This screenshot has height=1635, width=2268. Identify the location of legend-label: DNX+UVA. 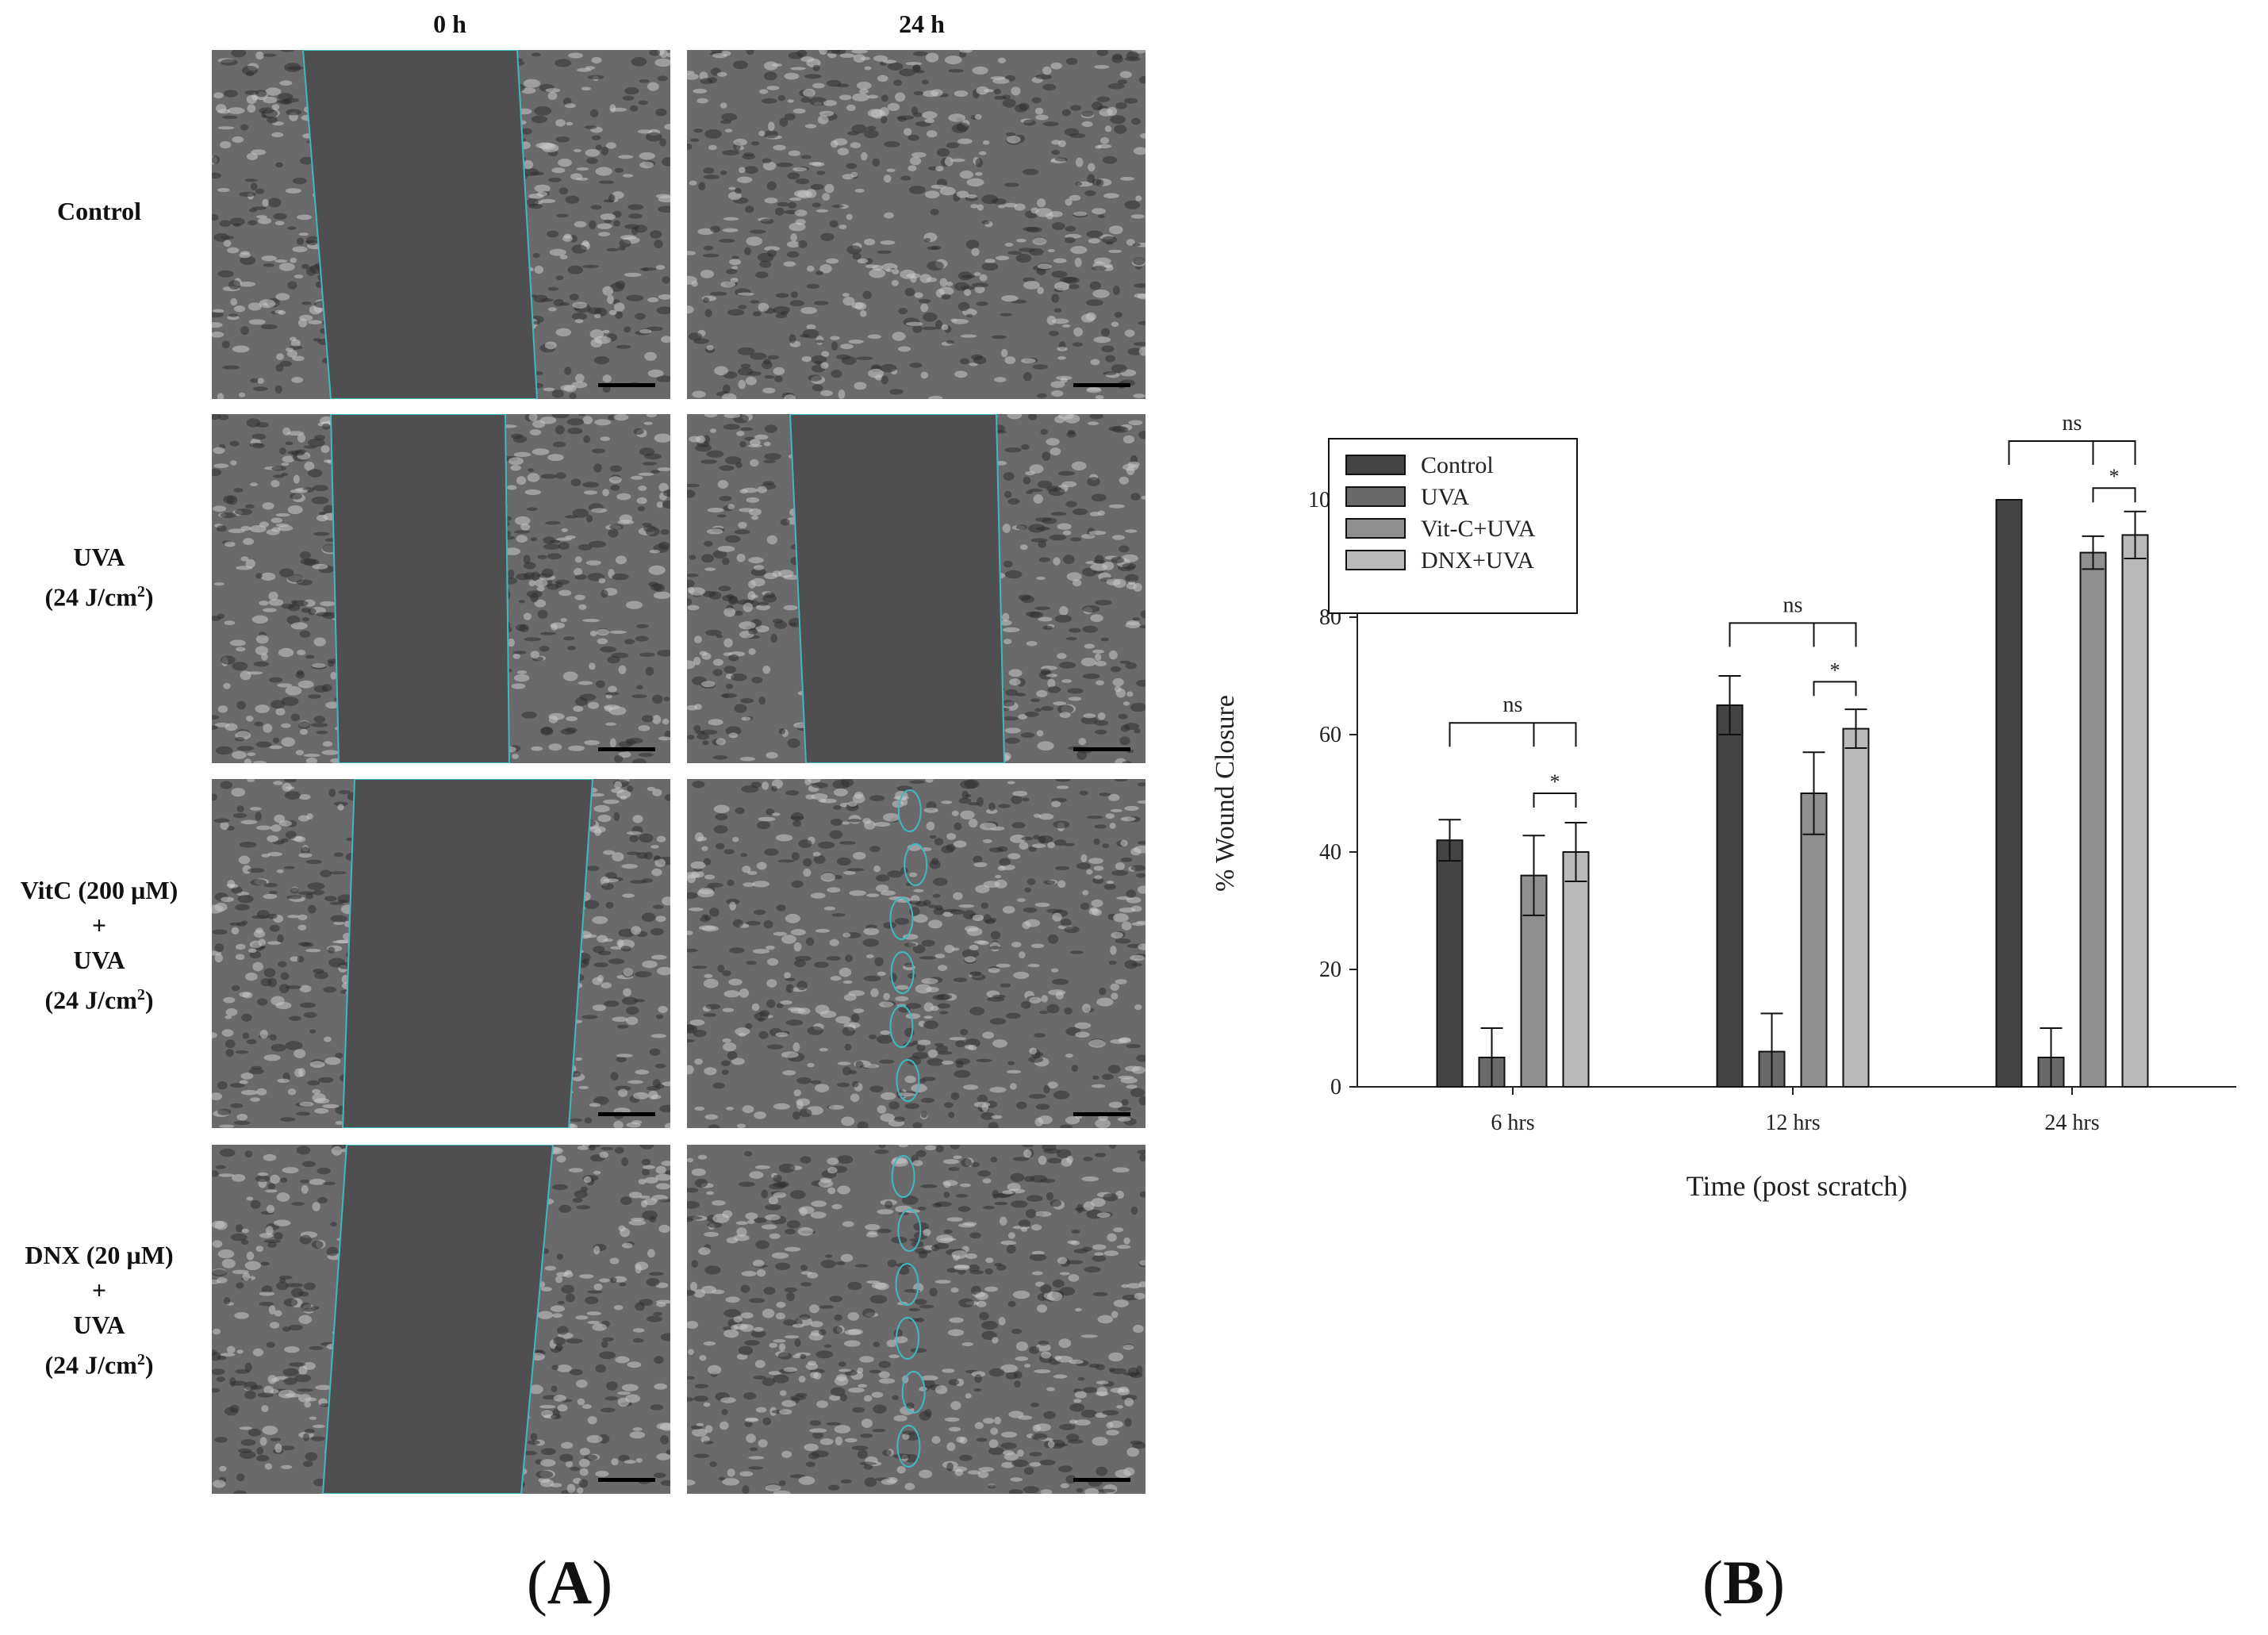
(1478, 560).